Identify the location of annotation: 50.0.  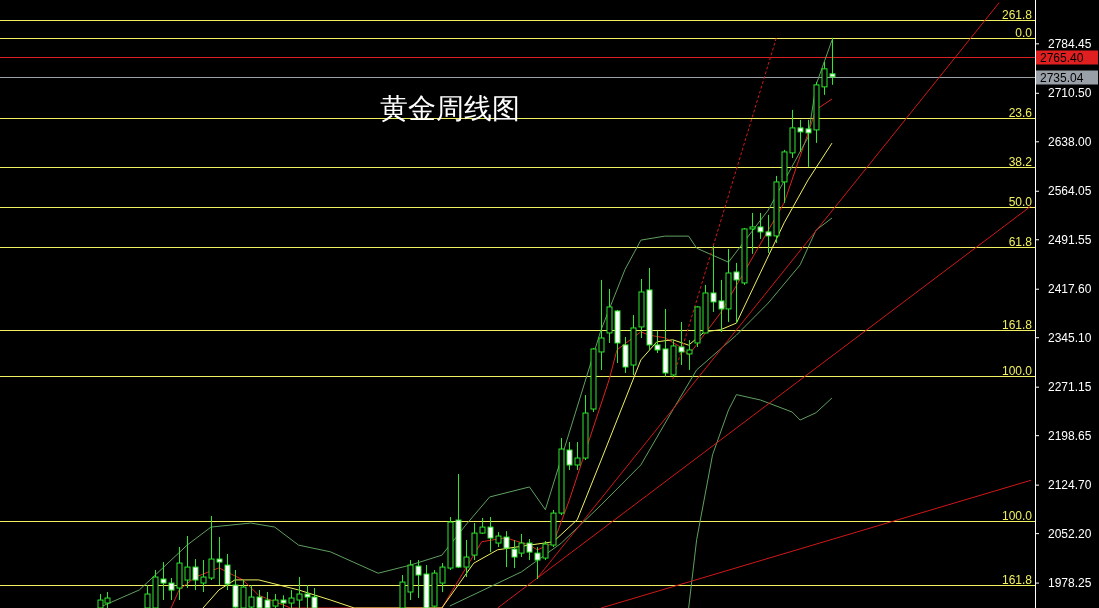
(1020, 201).